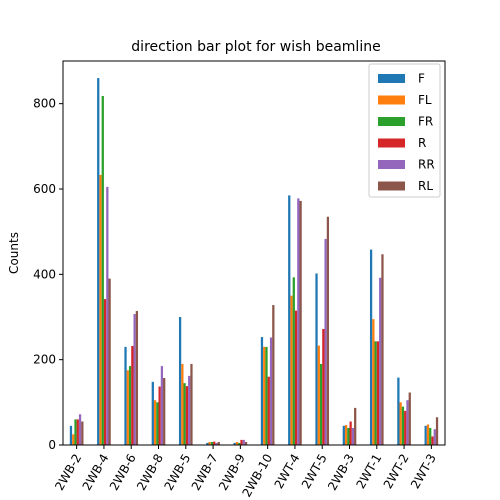 This screenshot has height=500, width=500. I want to click on legend-swatch-fl, so click(391, 100).